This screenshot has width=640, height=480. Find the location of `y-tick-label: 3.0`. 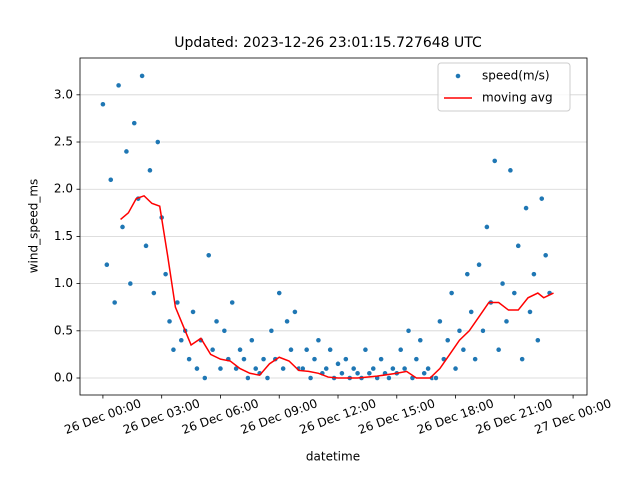

y-tick-label: 3.0 is located at coordinates (63, 94).